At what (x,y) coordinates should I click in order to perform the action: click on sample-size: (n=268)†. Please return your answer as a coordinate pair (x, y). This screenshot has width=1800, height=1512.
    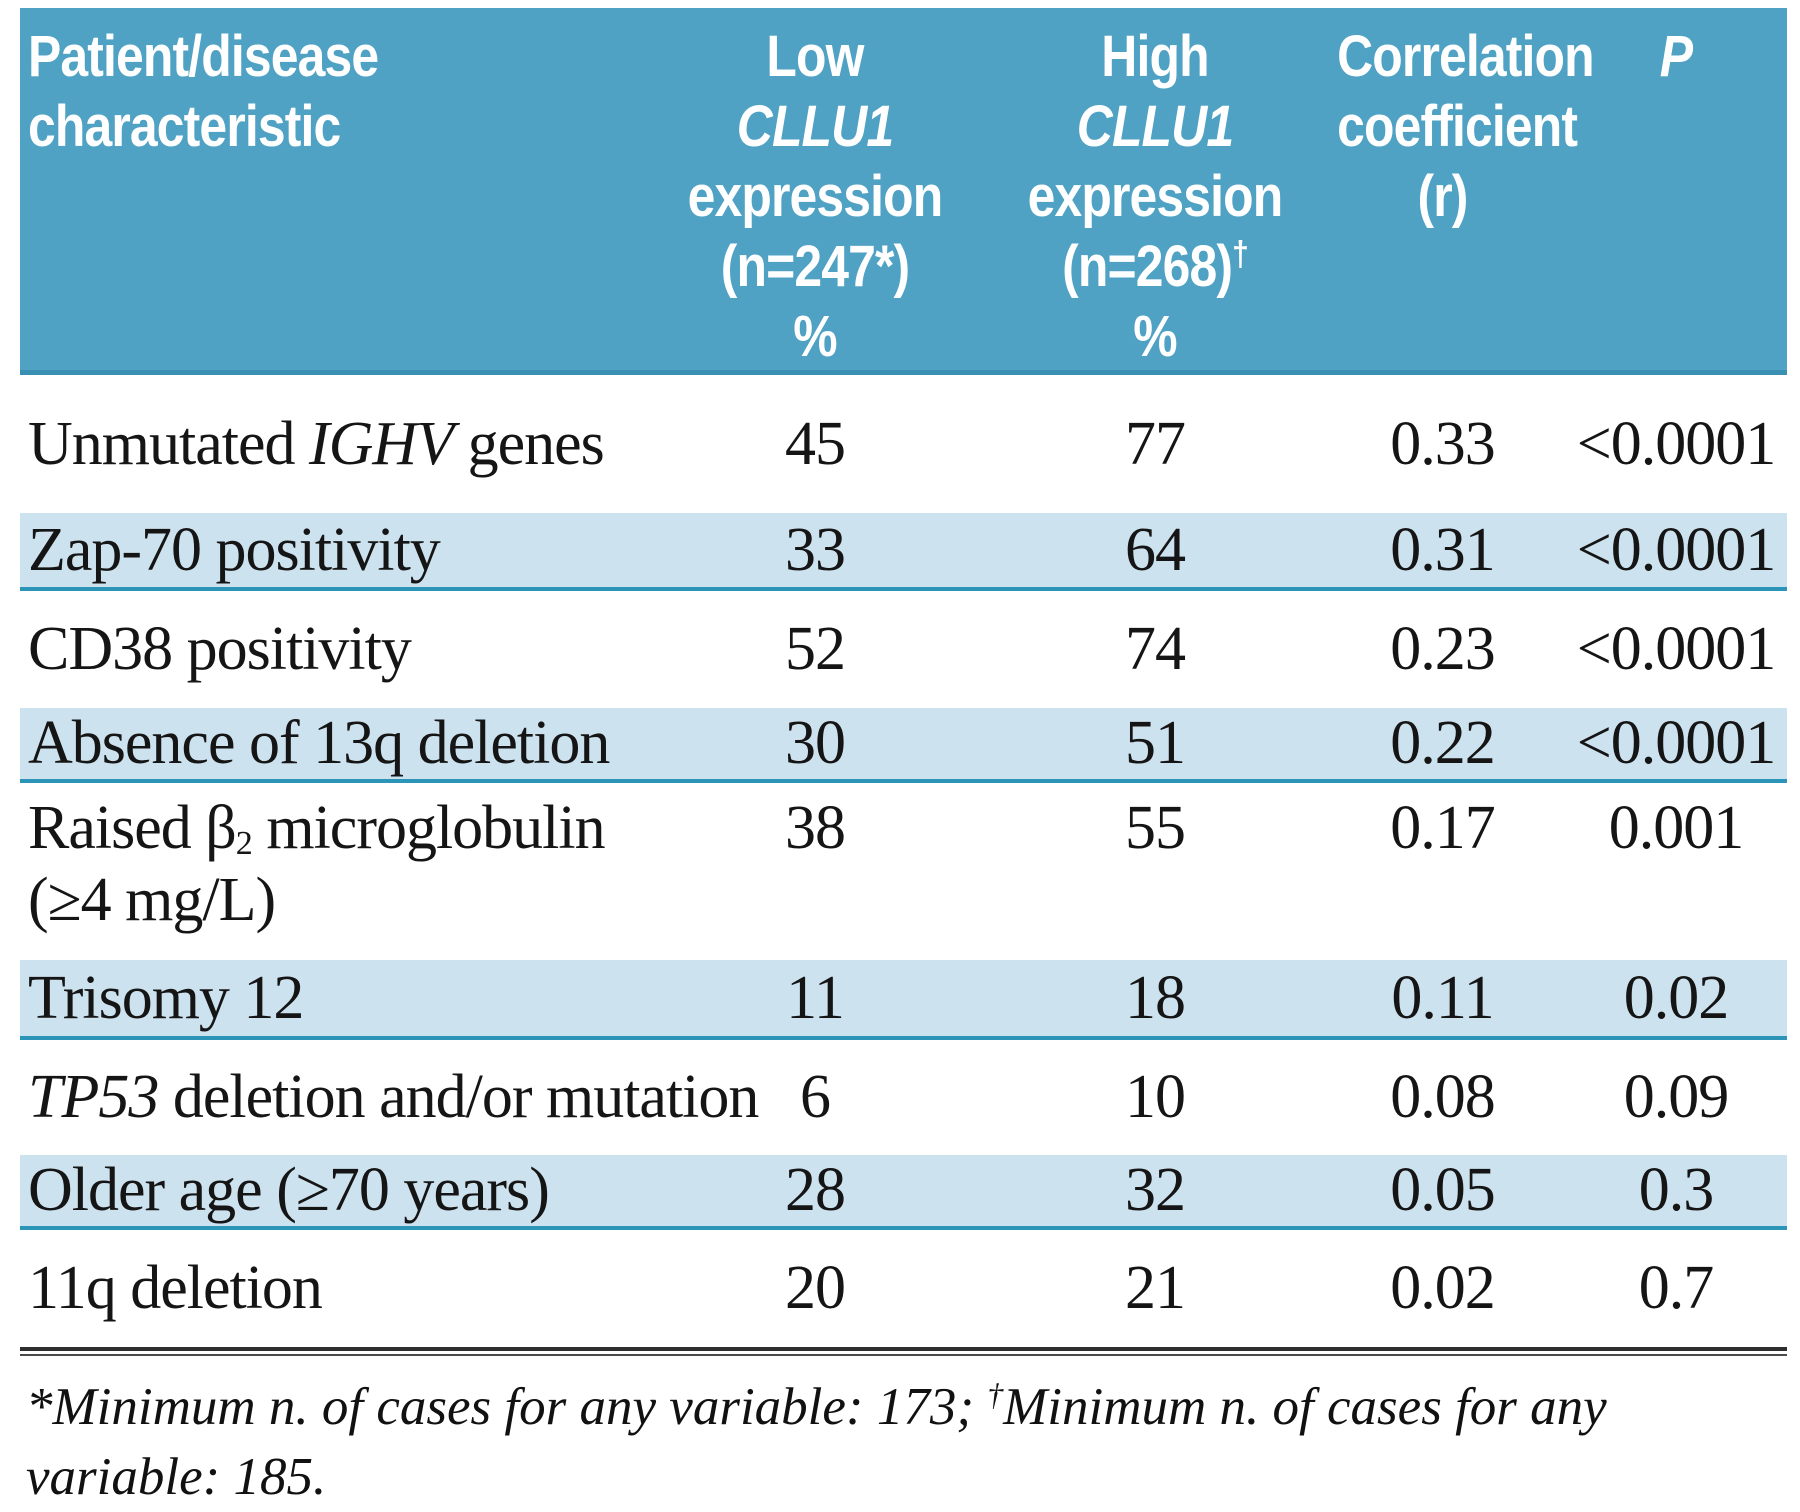
    Looking at the image, I should click on (1155, 267).